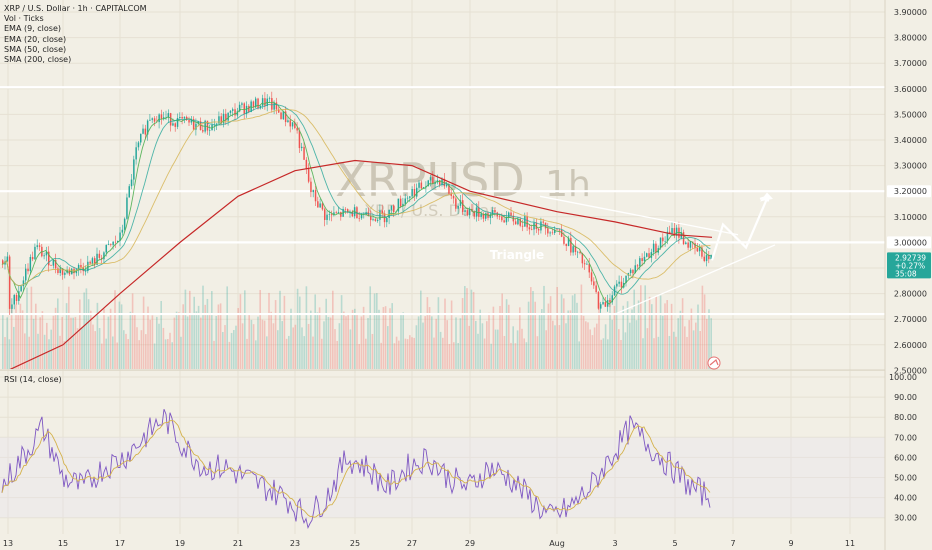  I want to click on time-tick-label: 27, so click(412, 543).